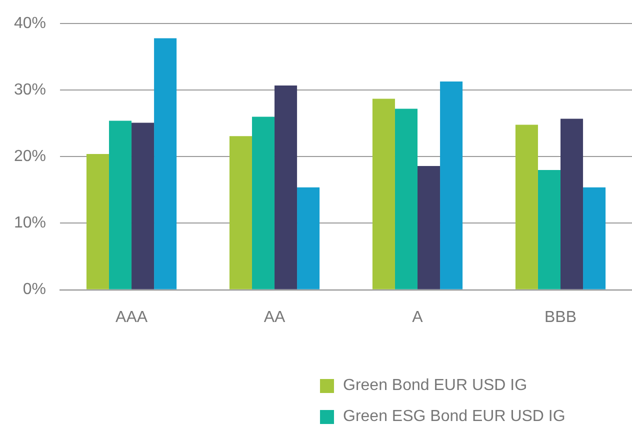 This screenshot has height=427, width=632. Describe the element at coordinates (34, 289) in the screenshot. I see `y-tick-label: 0%` at that location.